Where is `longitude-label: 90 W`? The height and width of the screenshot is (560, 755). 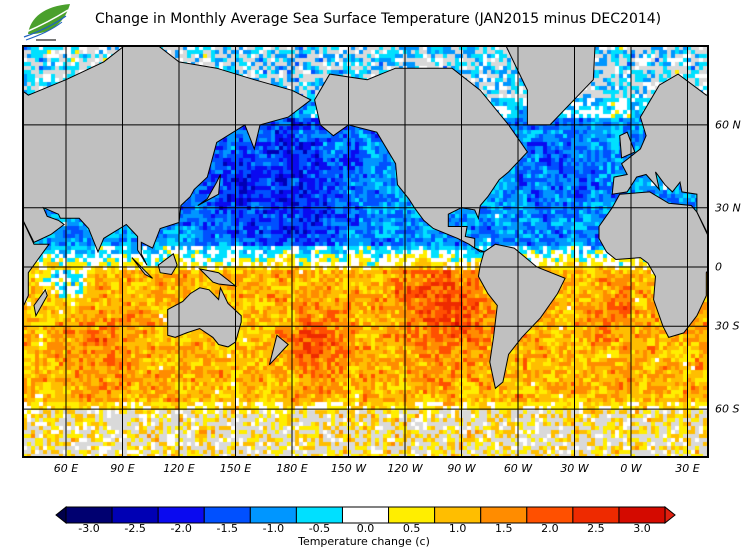
longitude-label: 90 W is located at coordinates (461, 468).